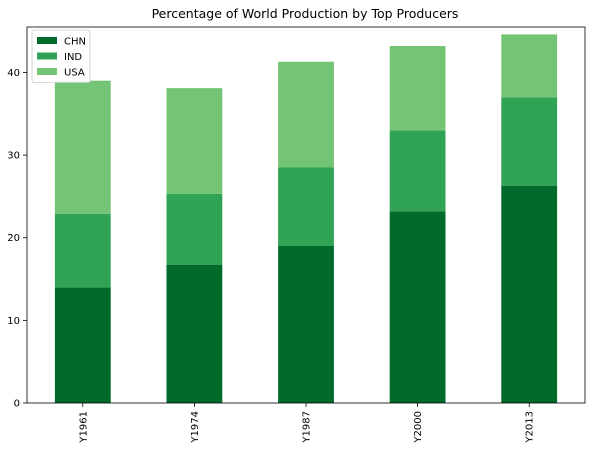  What do you see at coordinates (61, 56) in the screenshot?
I see `legend: CHN IND USA` at bounding box center [61, 56].